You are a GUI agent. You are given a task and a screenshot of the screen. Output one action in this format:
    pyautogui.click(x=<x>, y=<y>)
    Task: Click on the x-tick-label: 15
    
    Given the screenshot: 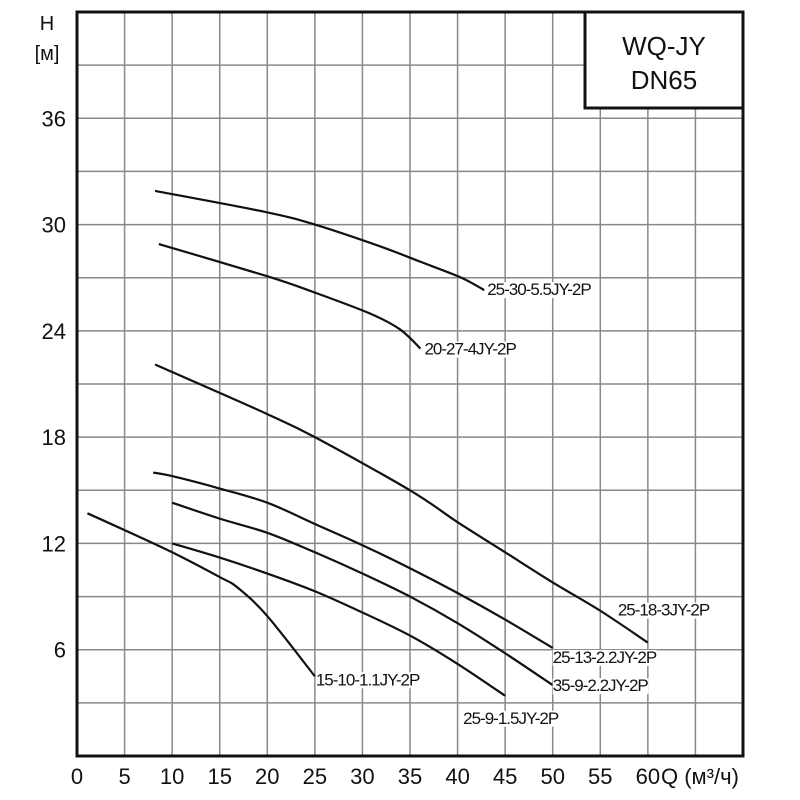 What is the action you would take?
    pyautogui.click(x=219, y=776)
    